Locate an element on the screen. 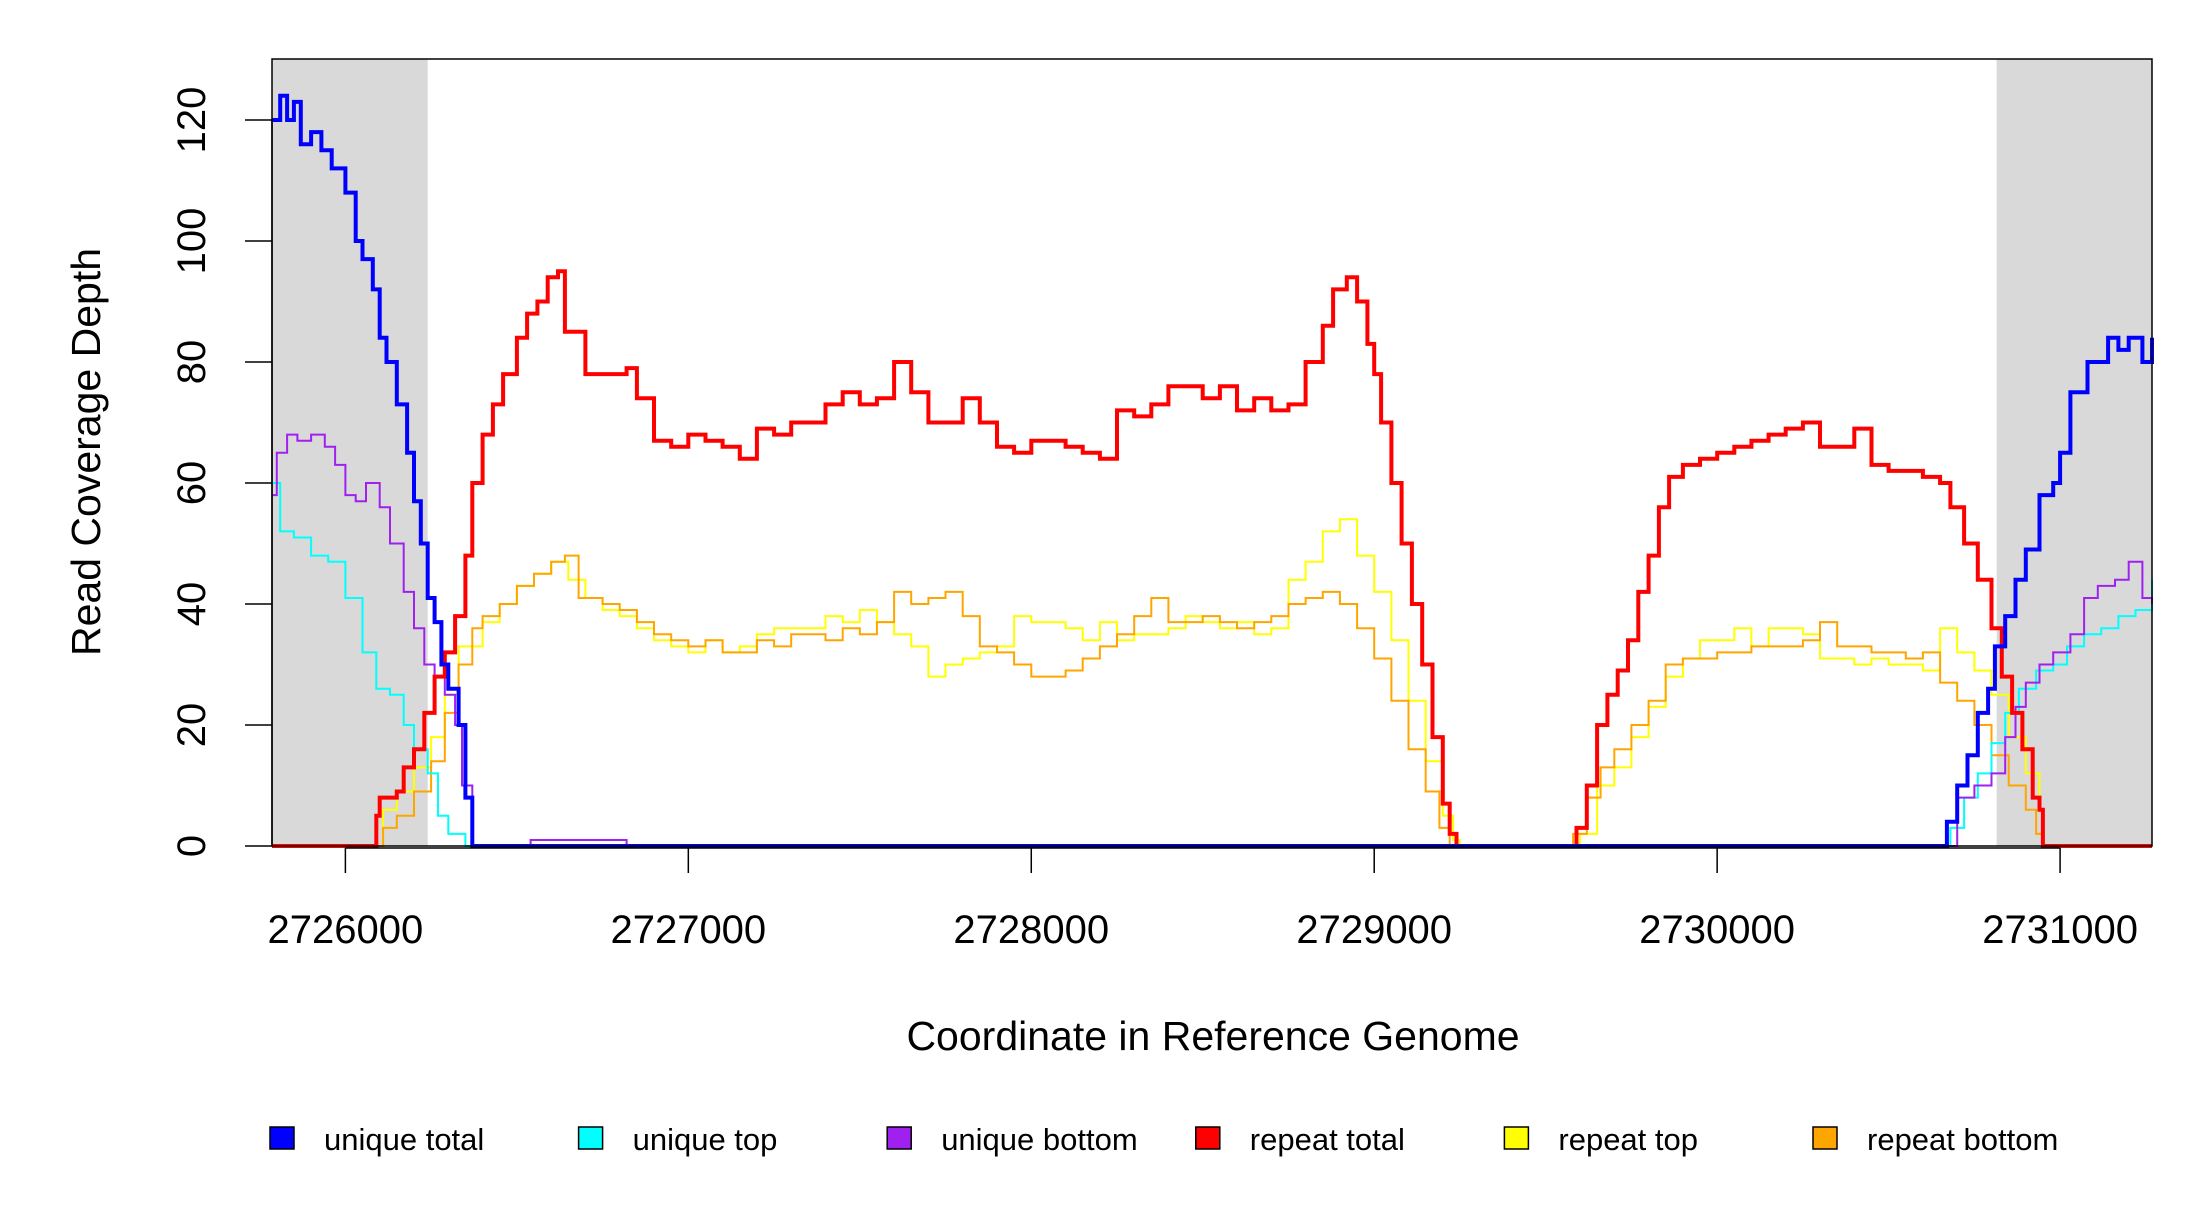  y-tick-label: 60 is located at coordinates (192, 483).